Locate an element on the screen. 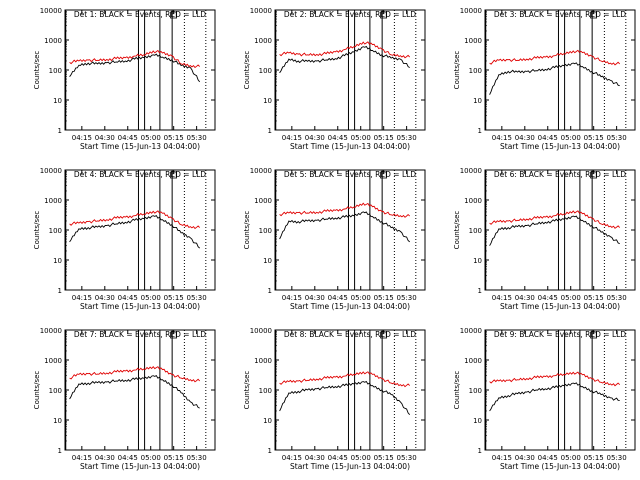 The width and height of the screenshot is (640, 480). chart-title: Det 9: BLACK = Events, RED = LLD is located at coordinates (560, 334).